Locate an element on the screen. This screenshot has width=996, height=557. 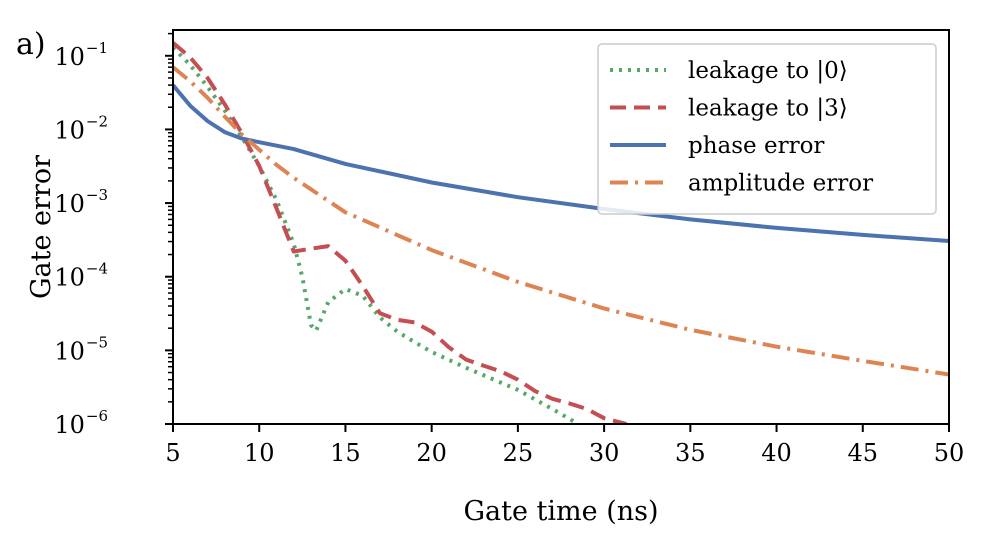
x-tick-label: 40 is located at coordinates (776, 453).